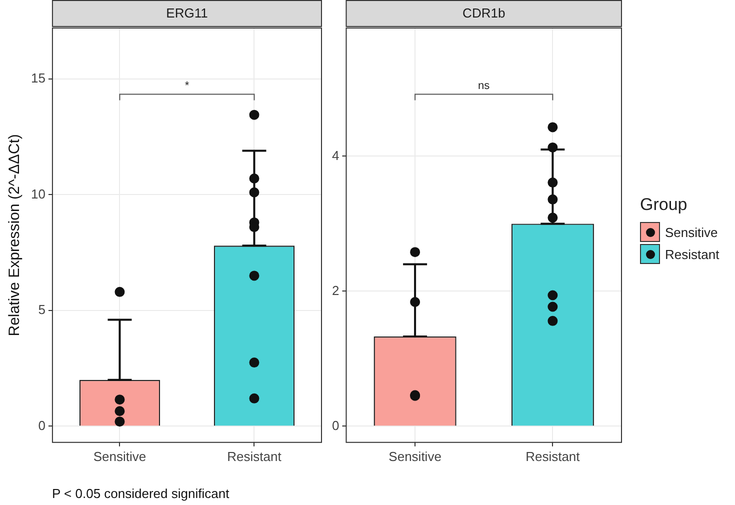  I want to click on y-axis-title: Relative Expression (2^-ΔΔCt), so click(15, 235).